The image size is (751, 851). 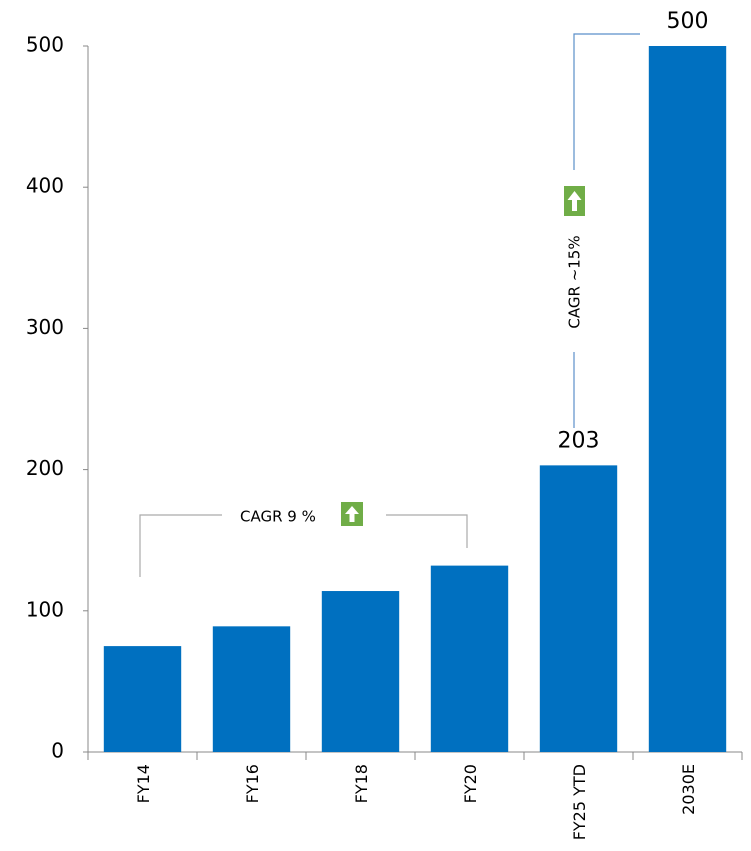 I want to click on y-tick-label: 0, so click(x=57, y=751).